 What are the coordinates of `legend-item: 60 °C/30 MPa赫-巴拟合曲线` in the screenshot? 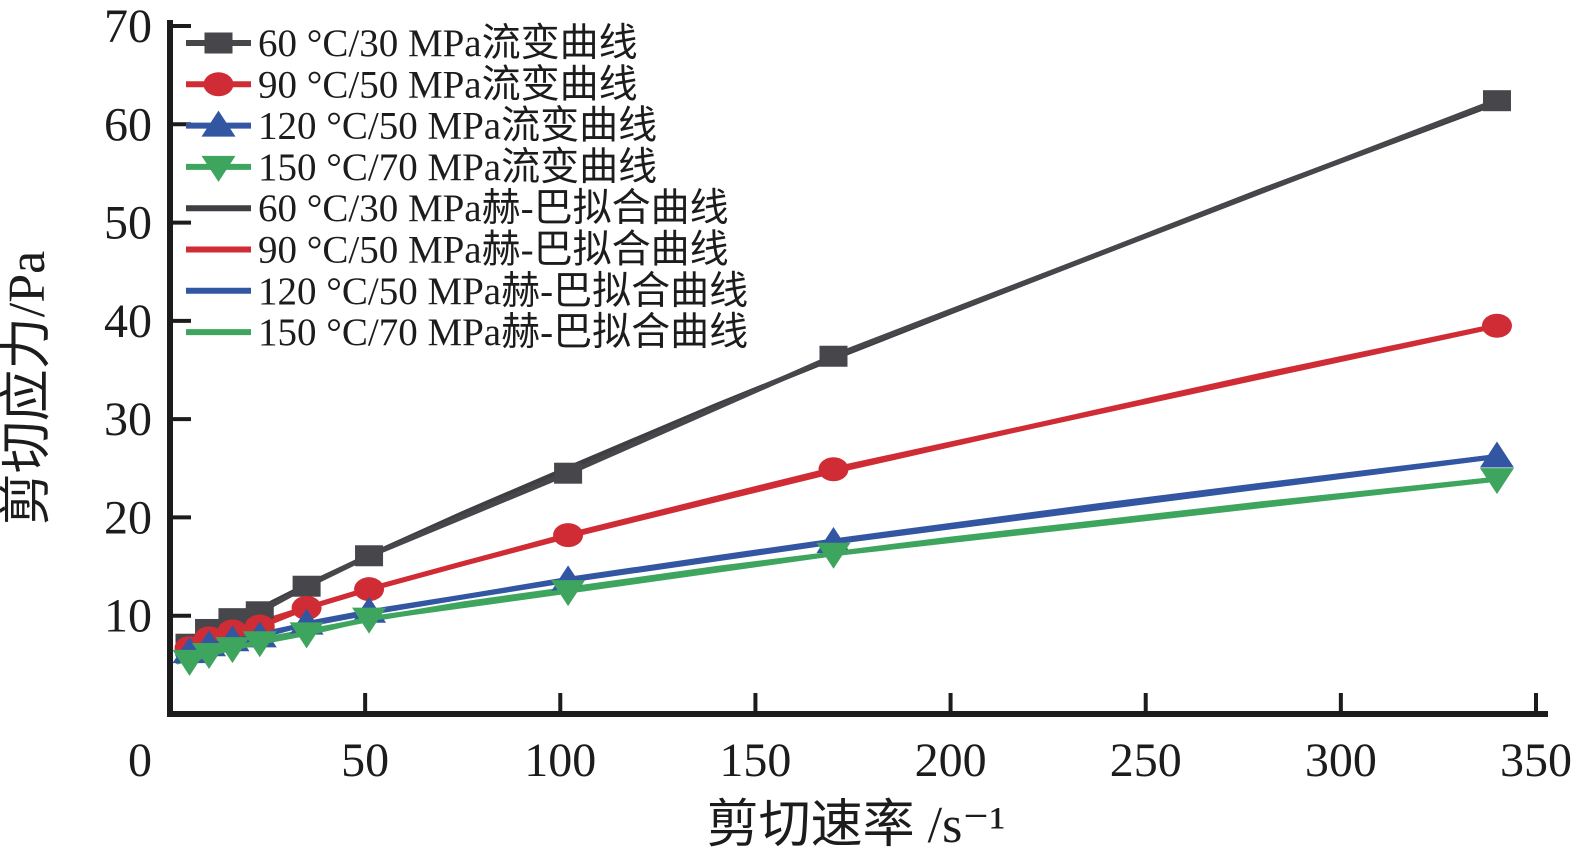 It's located at (457, 208).